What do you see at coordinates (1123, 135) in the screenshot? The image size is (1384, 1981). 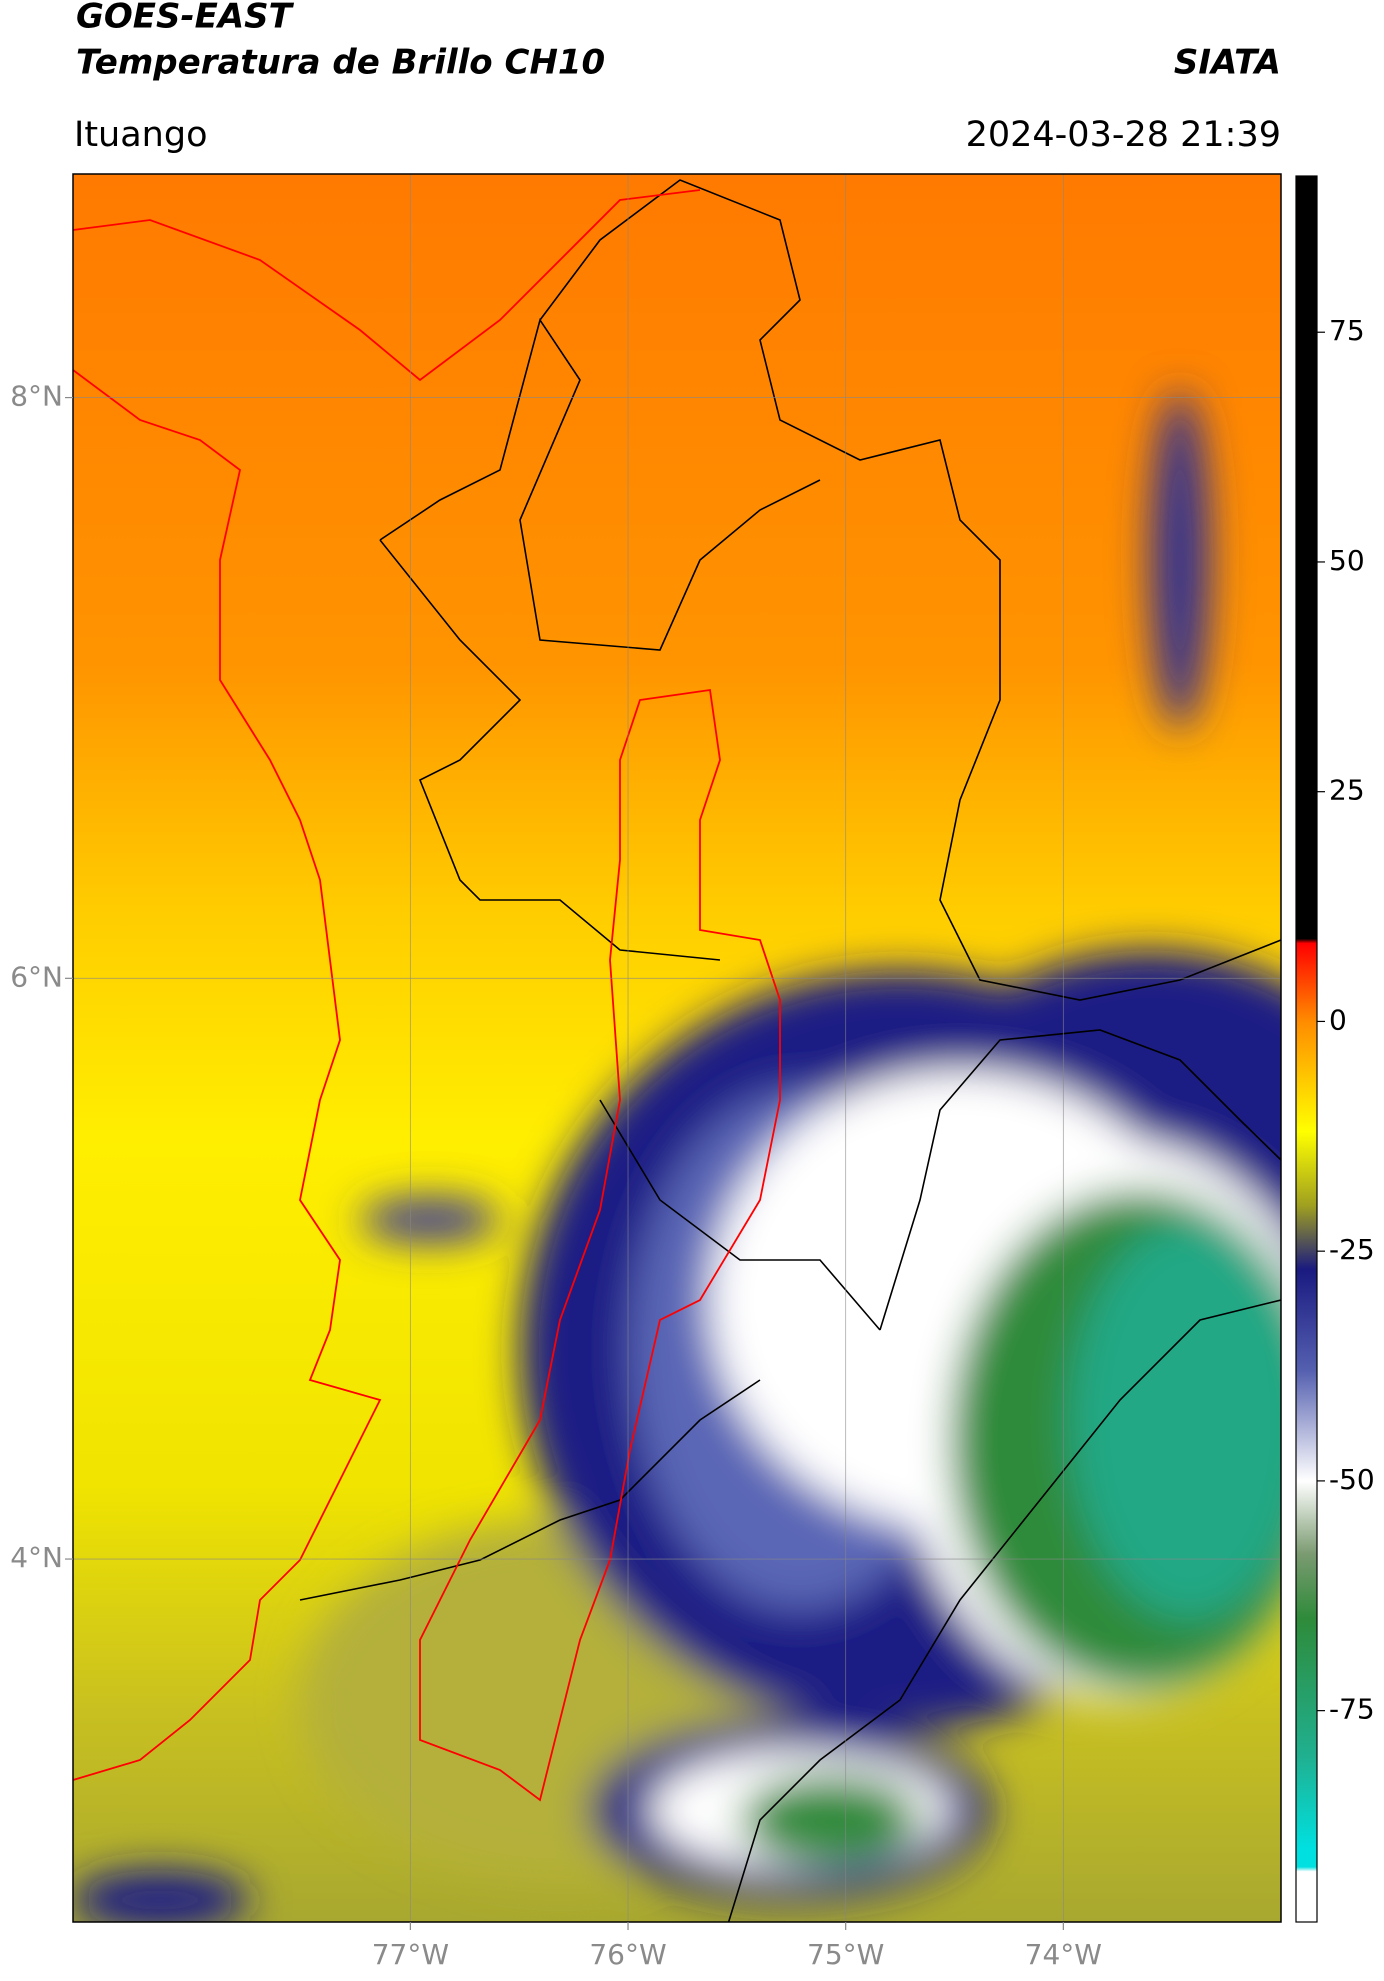 I see `timestamp: 2024-03-28 21:39` at bounding box center [1123, 135].